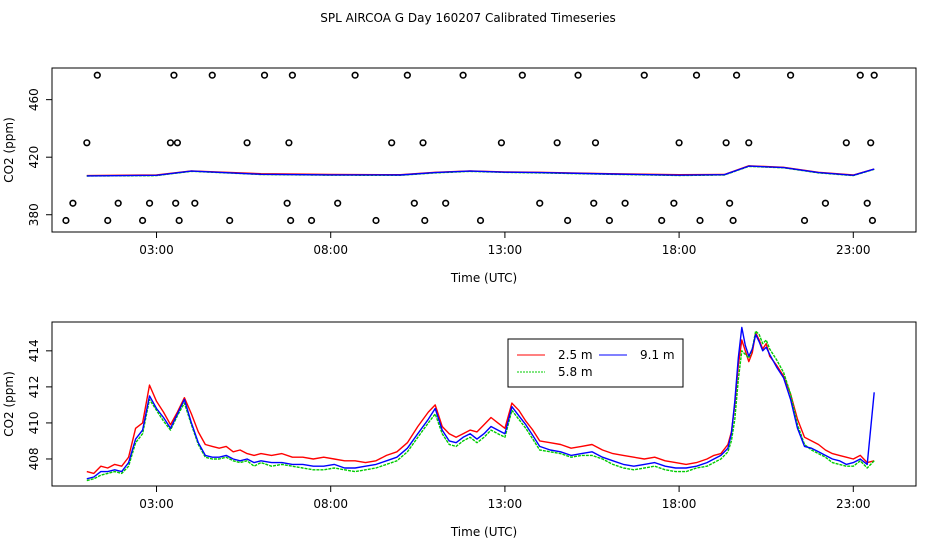 Image resolution: width=936 pixels, height=540 pixels. I want to click on legend-label-5-8m: 5.8 m, so click(575, 372).